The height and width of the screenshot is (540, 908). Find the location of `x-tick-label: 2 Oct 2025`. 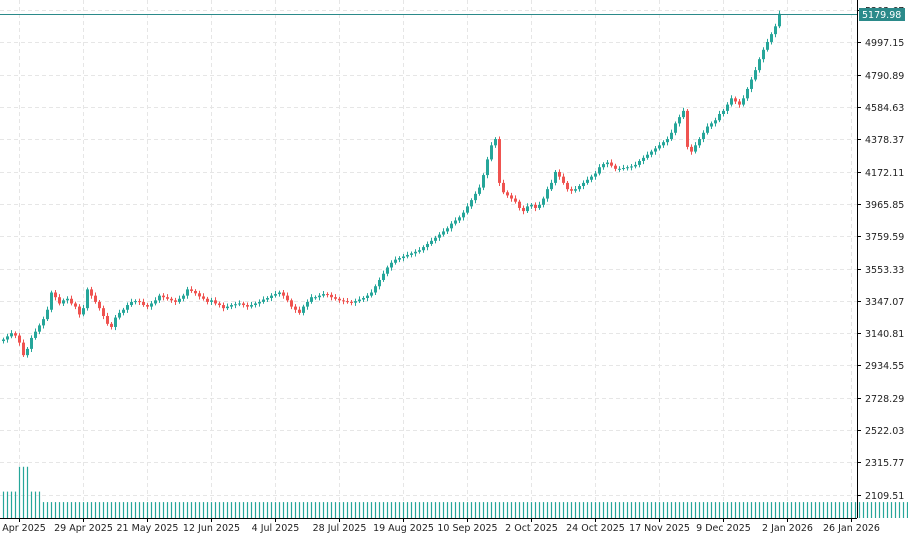

x-tick-label: 2 Oct 2025 is located at coordinates (531, 528).